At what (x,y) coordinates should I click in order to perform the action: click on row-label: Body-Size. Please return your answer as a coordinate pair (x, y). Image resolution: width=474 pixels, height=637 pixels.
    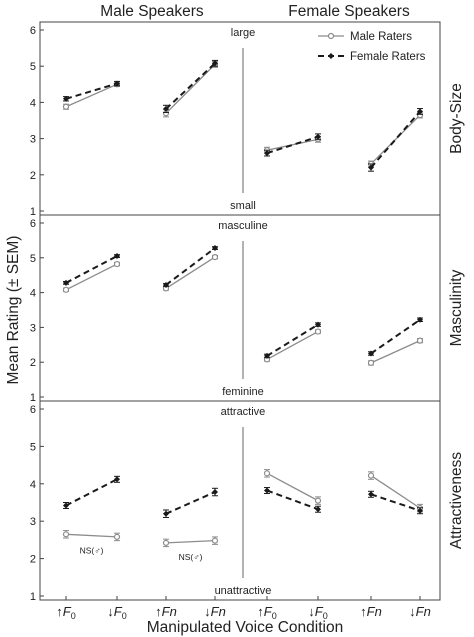
    Looking at the image, I should click on (456, 118).